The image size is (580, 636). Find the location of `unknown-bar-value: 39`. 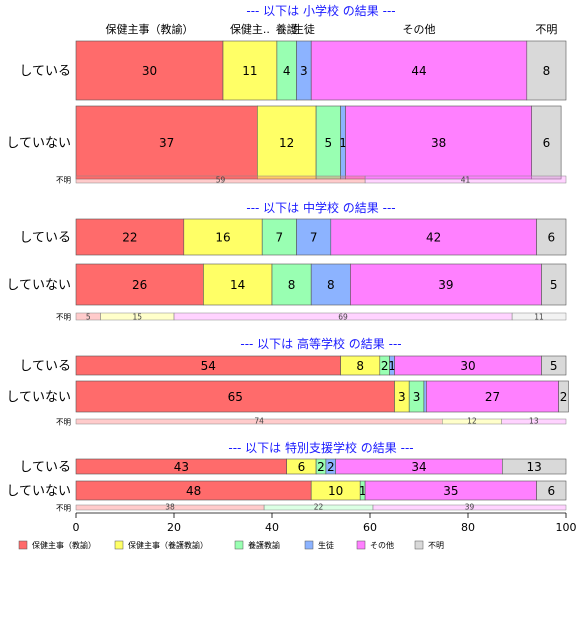

unknown-bar-value: 39 is located at coordinates (470, 507).